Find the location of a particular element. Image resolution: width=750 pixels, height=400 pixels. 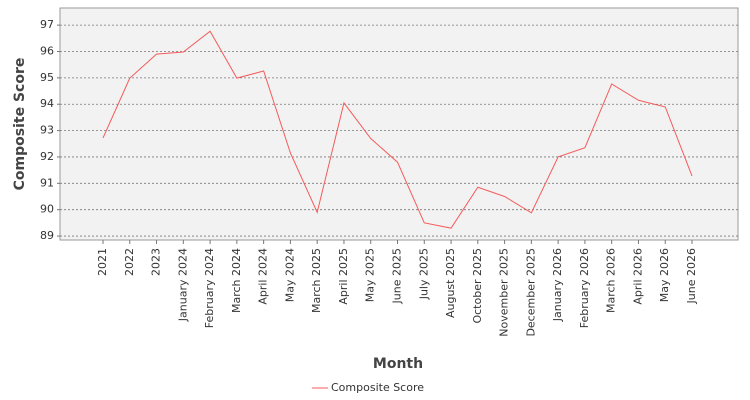

x-tick-label: August 2025 is located at coordinates (450, 283).